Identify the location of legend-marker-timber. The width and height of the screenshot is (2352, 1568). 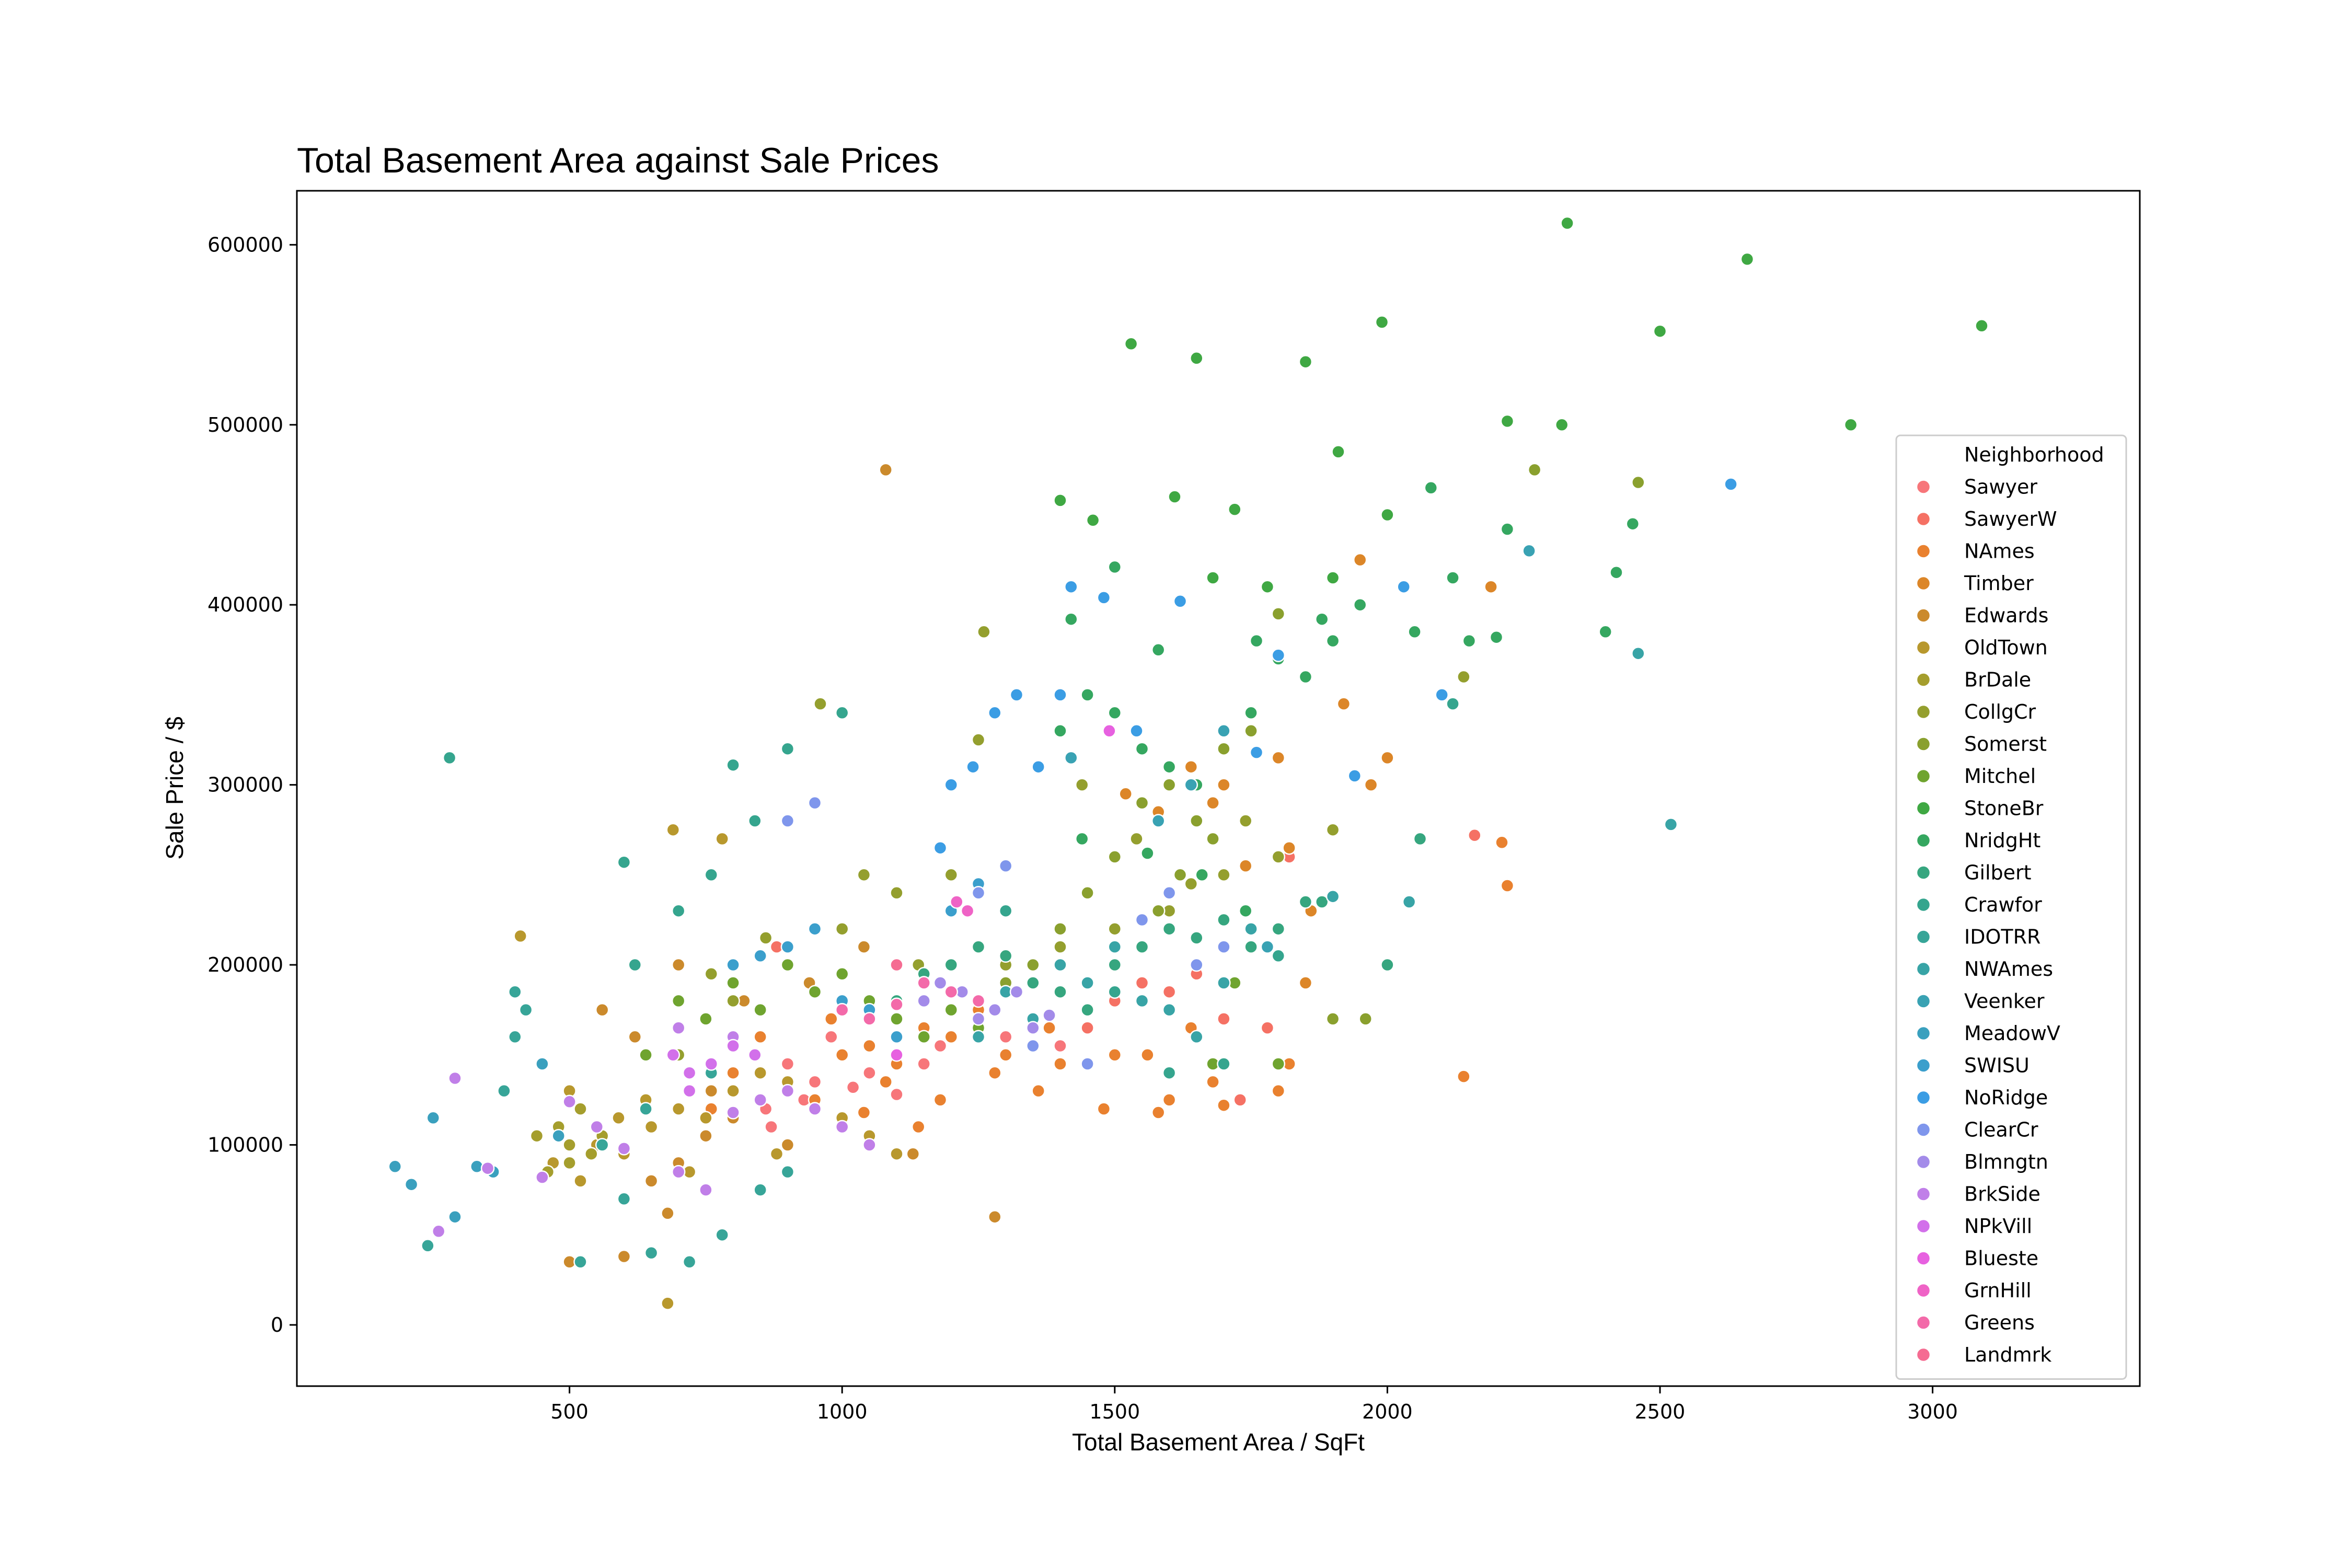
(1923, 583).